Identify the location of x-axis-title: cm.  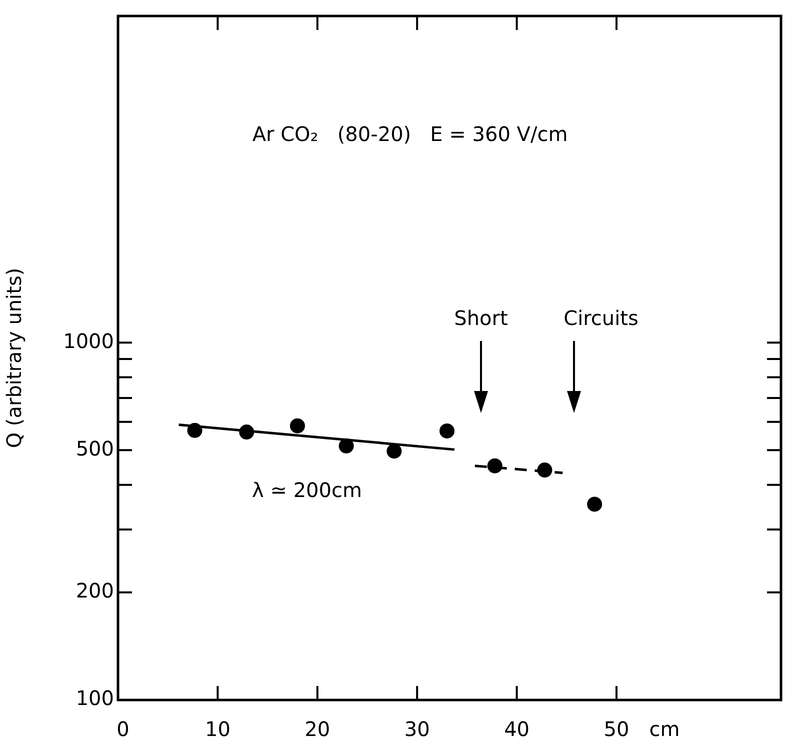
(664, 729).